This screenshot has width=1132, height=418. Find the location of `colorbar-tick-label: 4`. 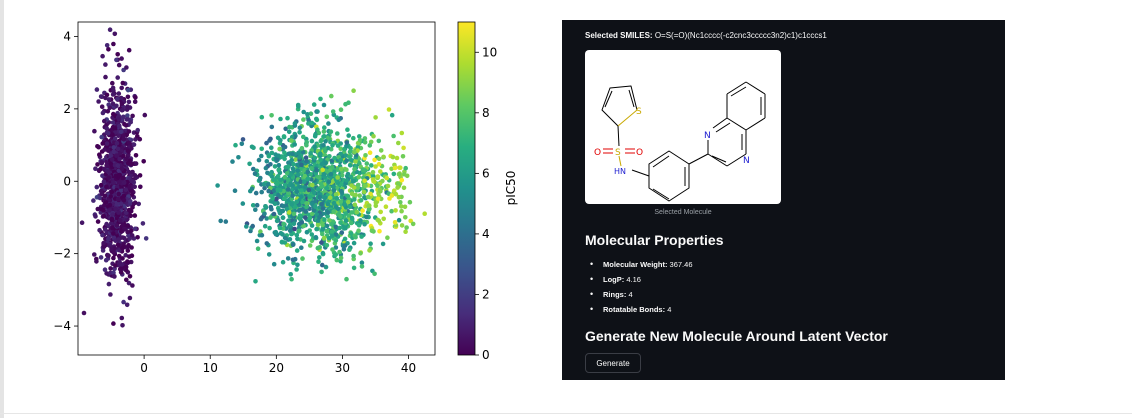

colorbar-tick-label: 4 is located at coordinates (486, 234).